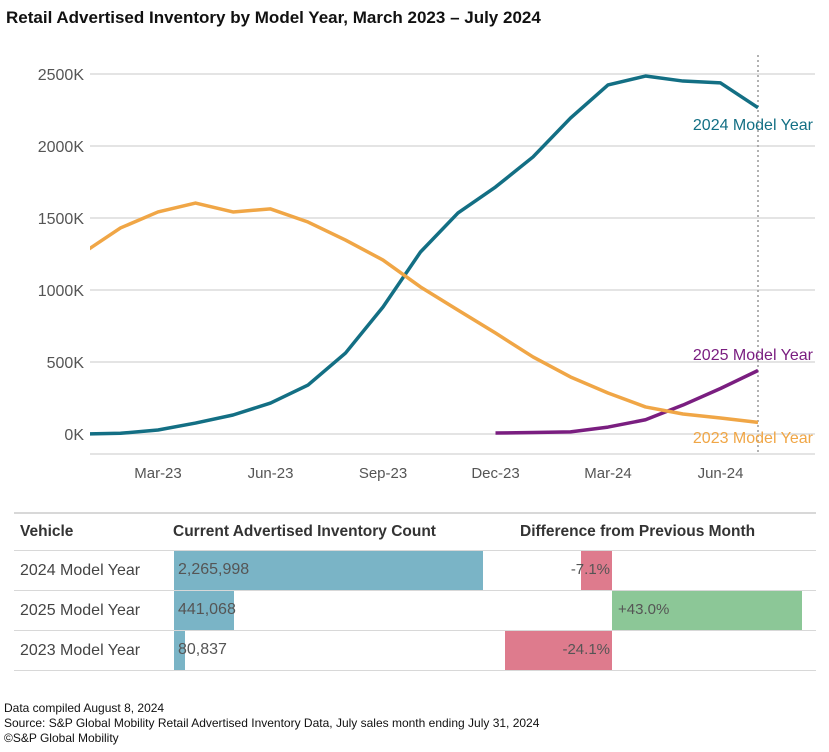  I want to click on table-row: 2023 Model Year 80,837 -24.1%, so click(415, 651).